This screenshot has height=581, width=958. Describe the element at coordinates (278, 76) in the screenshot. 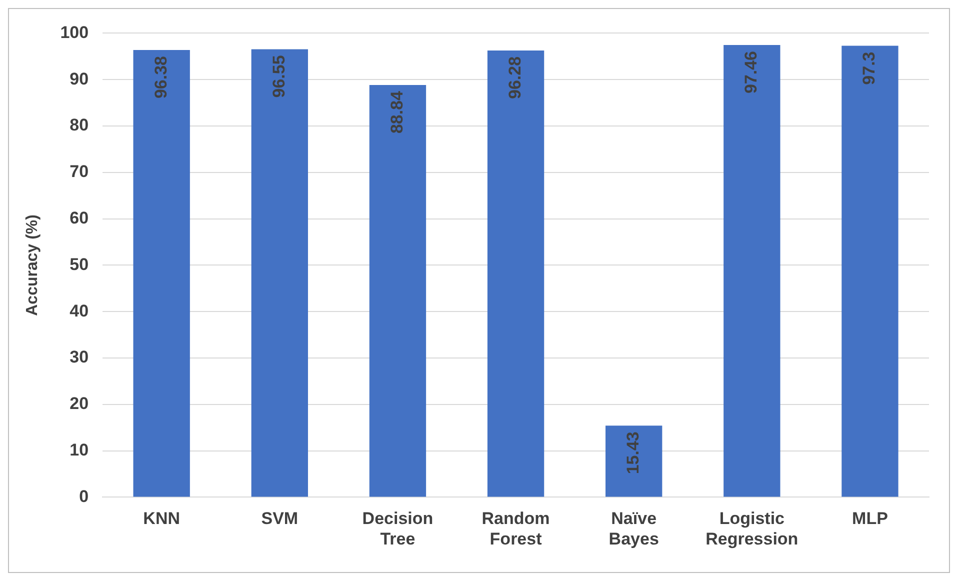

I see `data-label: 96.55` at that location.